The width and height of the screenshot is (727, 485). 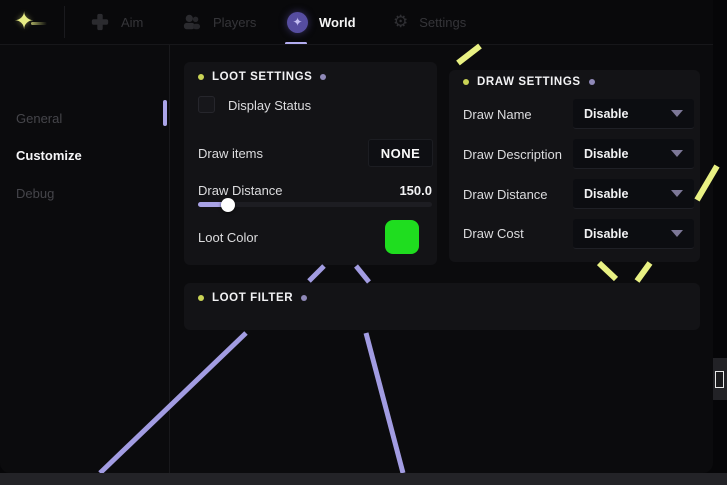 What do you see at coordinates (231, 153) in the screenshot?
I see `draw-items-label: Draw items` at bounding box center [231, 153].